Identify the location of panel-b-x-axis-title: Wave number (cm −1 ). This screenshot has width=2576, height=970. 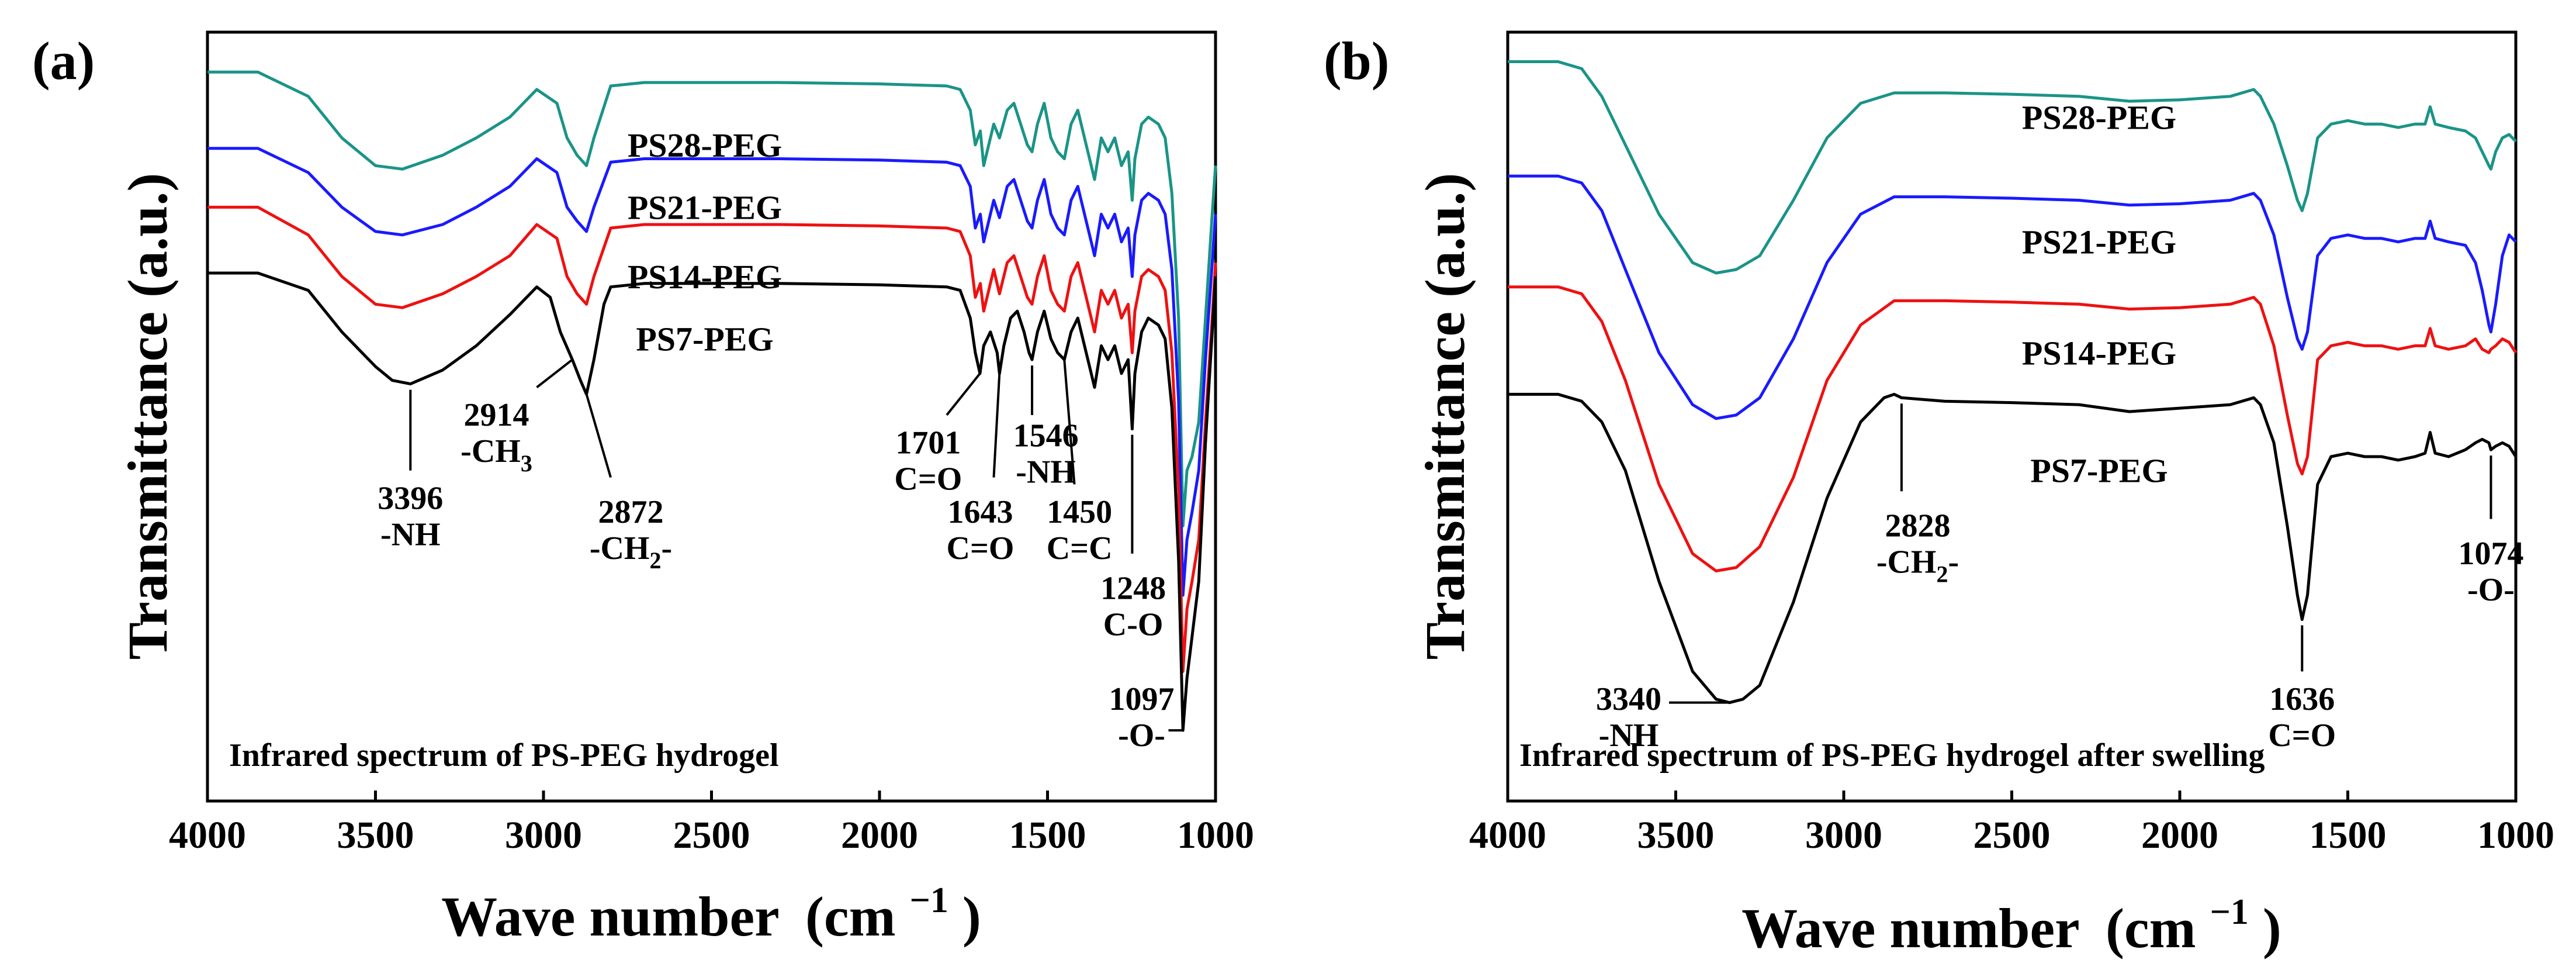
(2011, 916).